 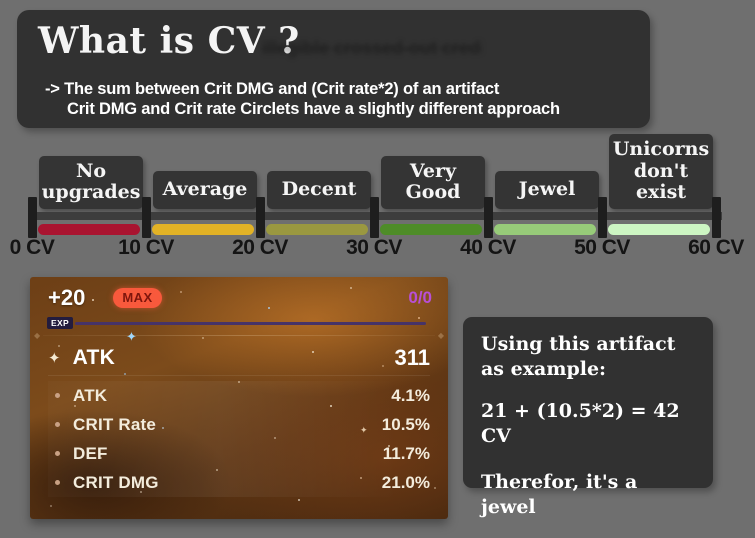 What do you see at coordinates (32, 247) in the screenshot?
I see `tick-label-0cv: 0 CV` at bounding box center [32, 247].